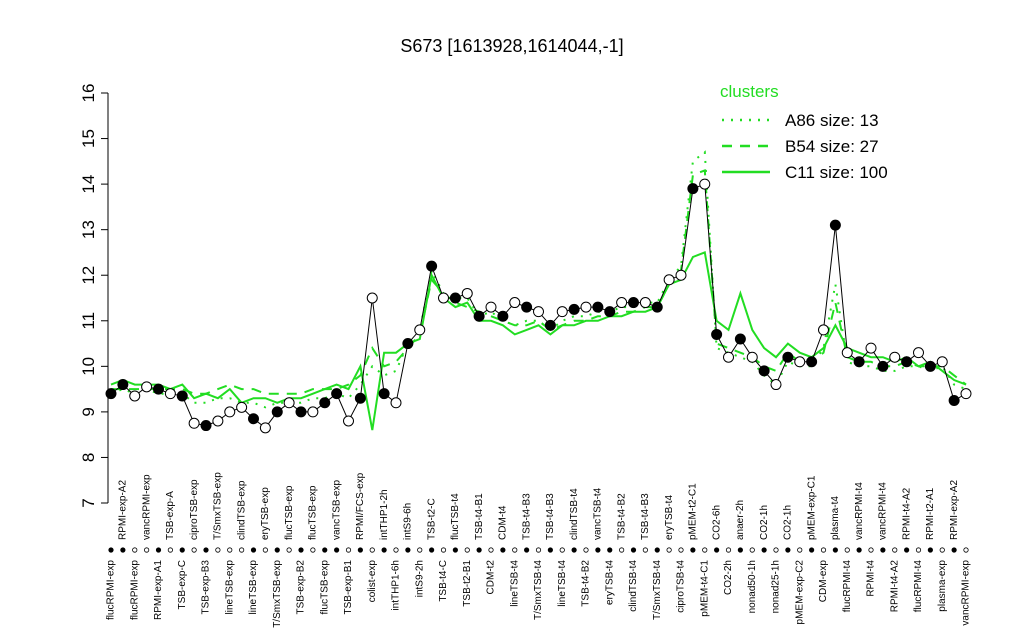 This screenshot has width=1024, height=640. Describe the element at coordinates (491, 577) in the screenshot. I see `x-tick-label: CDM-t2` at that location.